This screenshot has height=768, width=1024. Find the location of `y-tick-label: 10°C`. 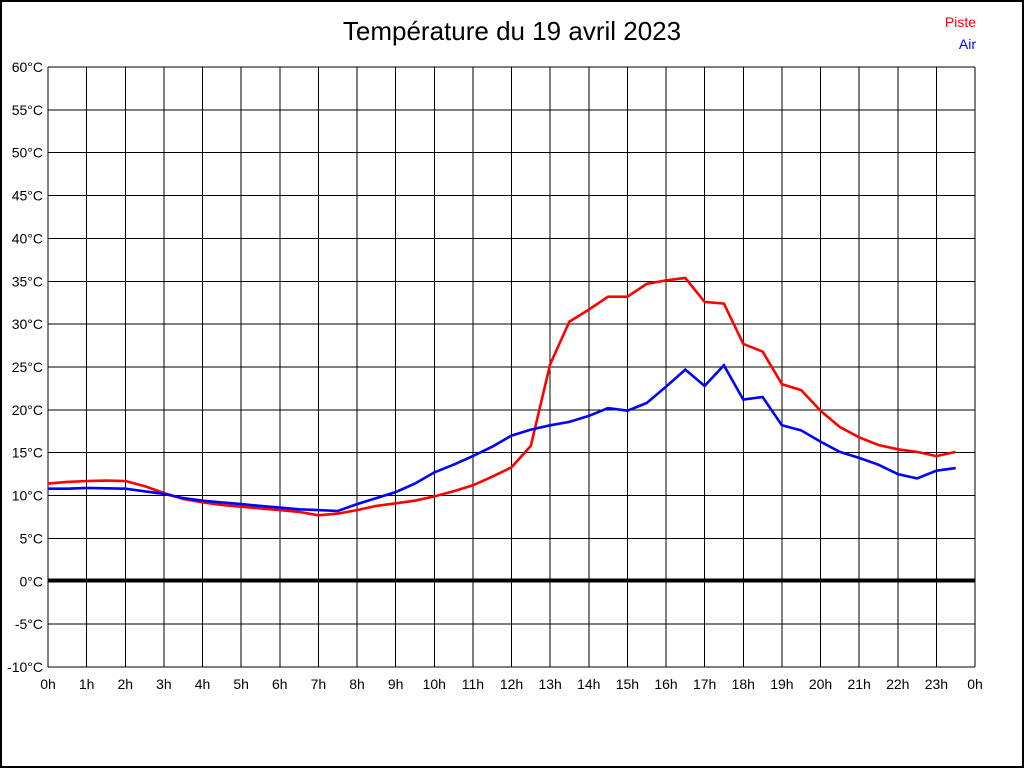

y-tick-label: 10°C is located at coordinates (27, 496).